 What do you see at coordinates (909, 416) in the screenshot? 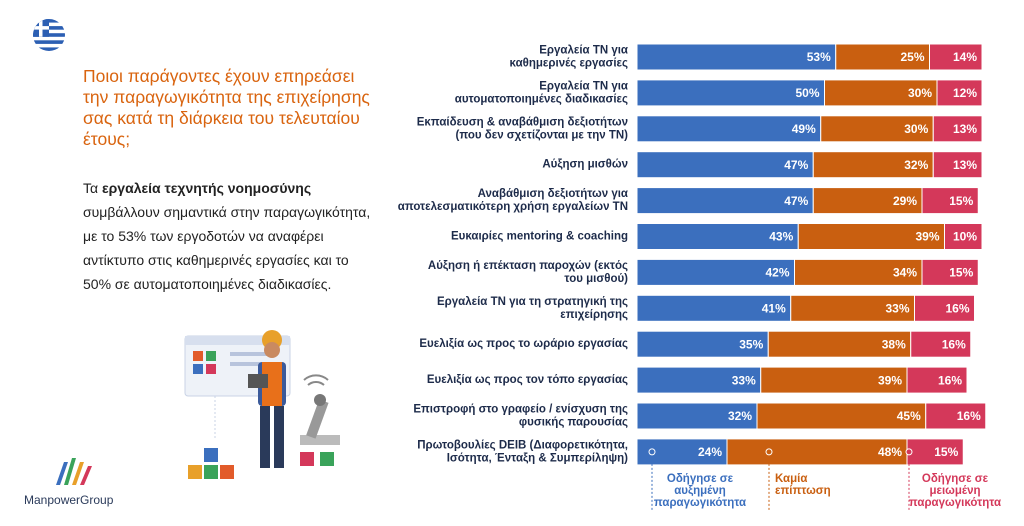
I see `value-label: 45%` at bounding box center [909, 416].